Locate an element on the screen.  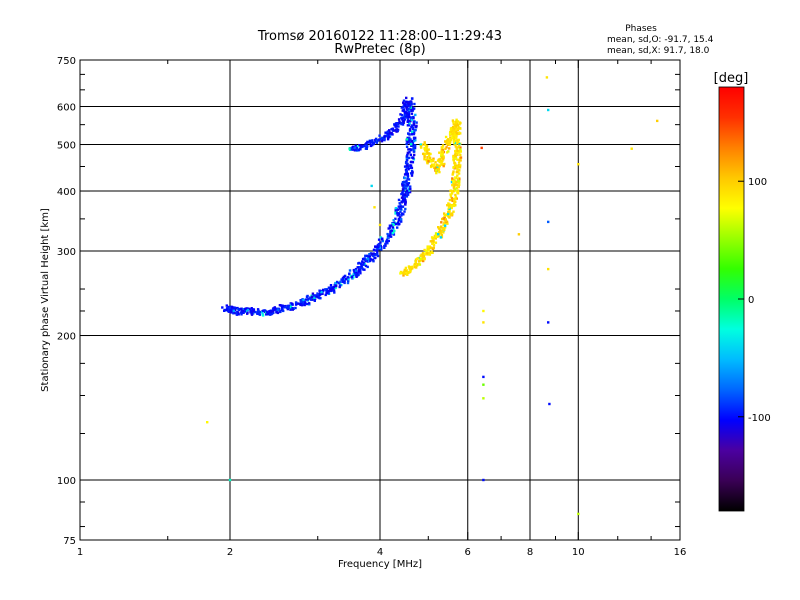
x-tick-label: 1 is located at coordinates (80, 552).